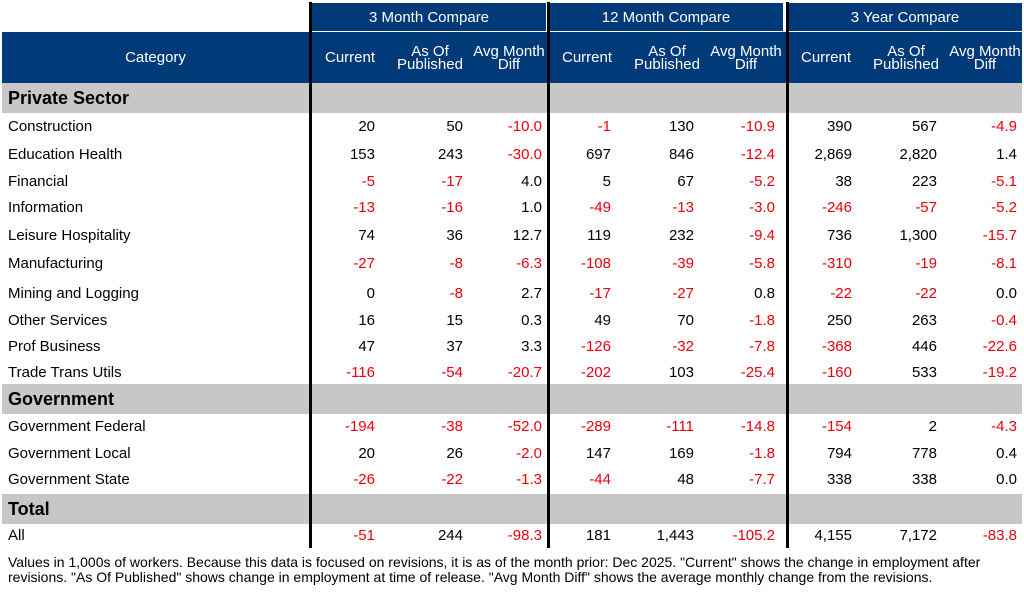  Describe the element at coordinates (69, 97) in the screenshot. I see `section-label: Private Sector` at that location.